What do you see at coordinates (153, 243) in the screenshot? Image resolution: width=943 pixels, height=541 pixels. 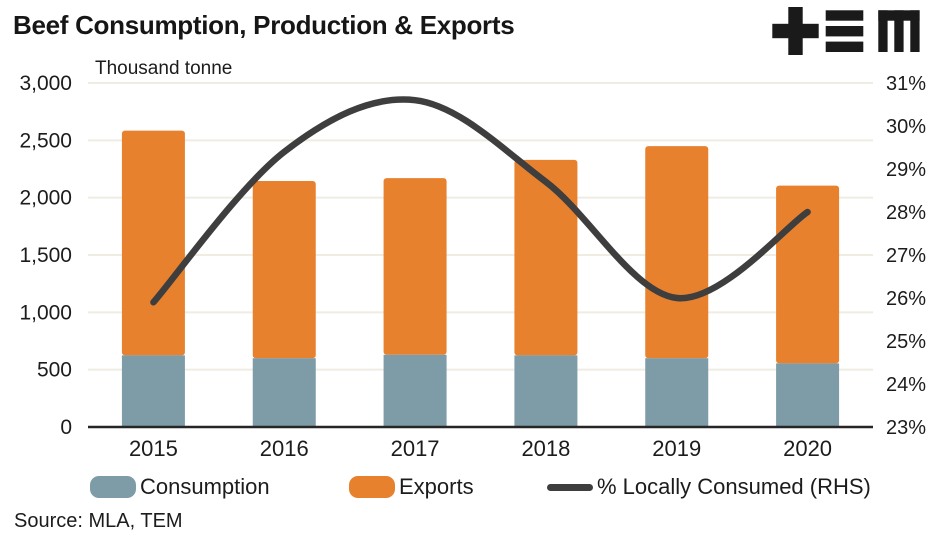 I see `bar-exports-2015` at bounding box center [153, 243].